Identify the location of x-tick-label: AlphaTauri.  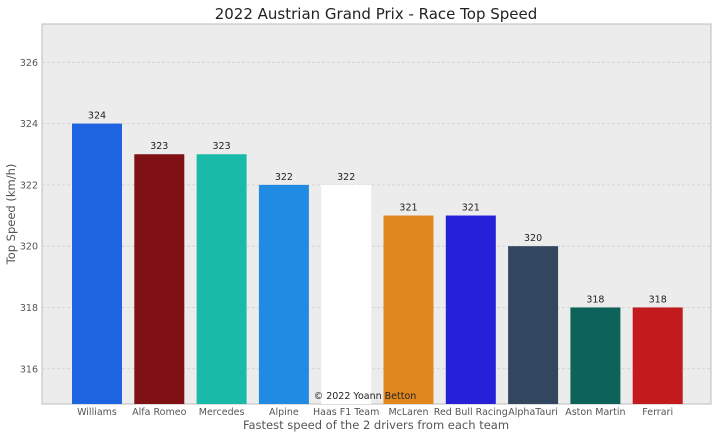
(533, 412).